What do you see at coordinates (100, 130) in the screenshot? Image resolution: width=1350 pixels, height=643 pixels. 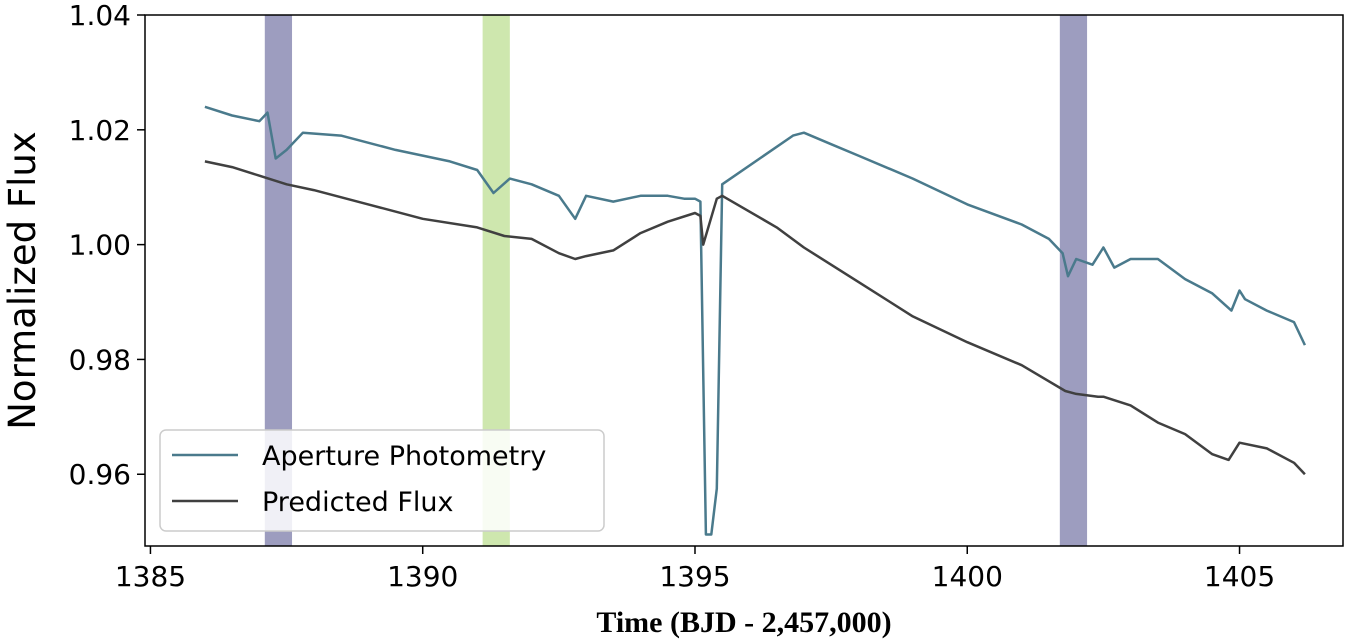 I see `y-tick-label: 1.02` at bounding box center [100, 130].